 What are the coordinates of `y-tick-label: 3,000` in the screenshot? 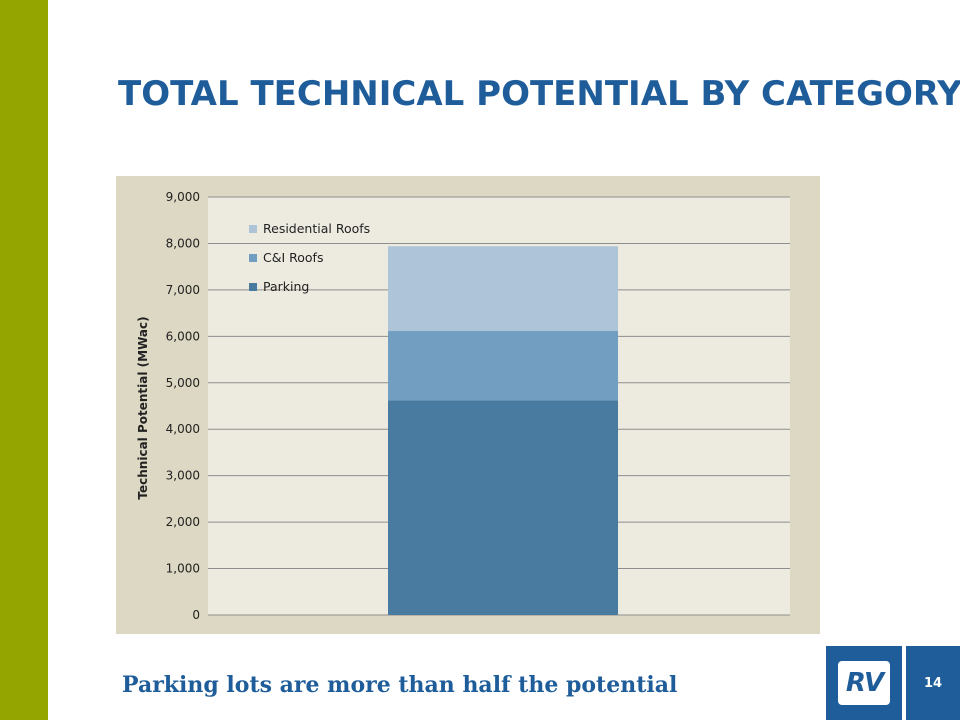 It's located at (183, 476).